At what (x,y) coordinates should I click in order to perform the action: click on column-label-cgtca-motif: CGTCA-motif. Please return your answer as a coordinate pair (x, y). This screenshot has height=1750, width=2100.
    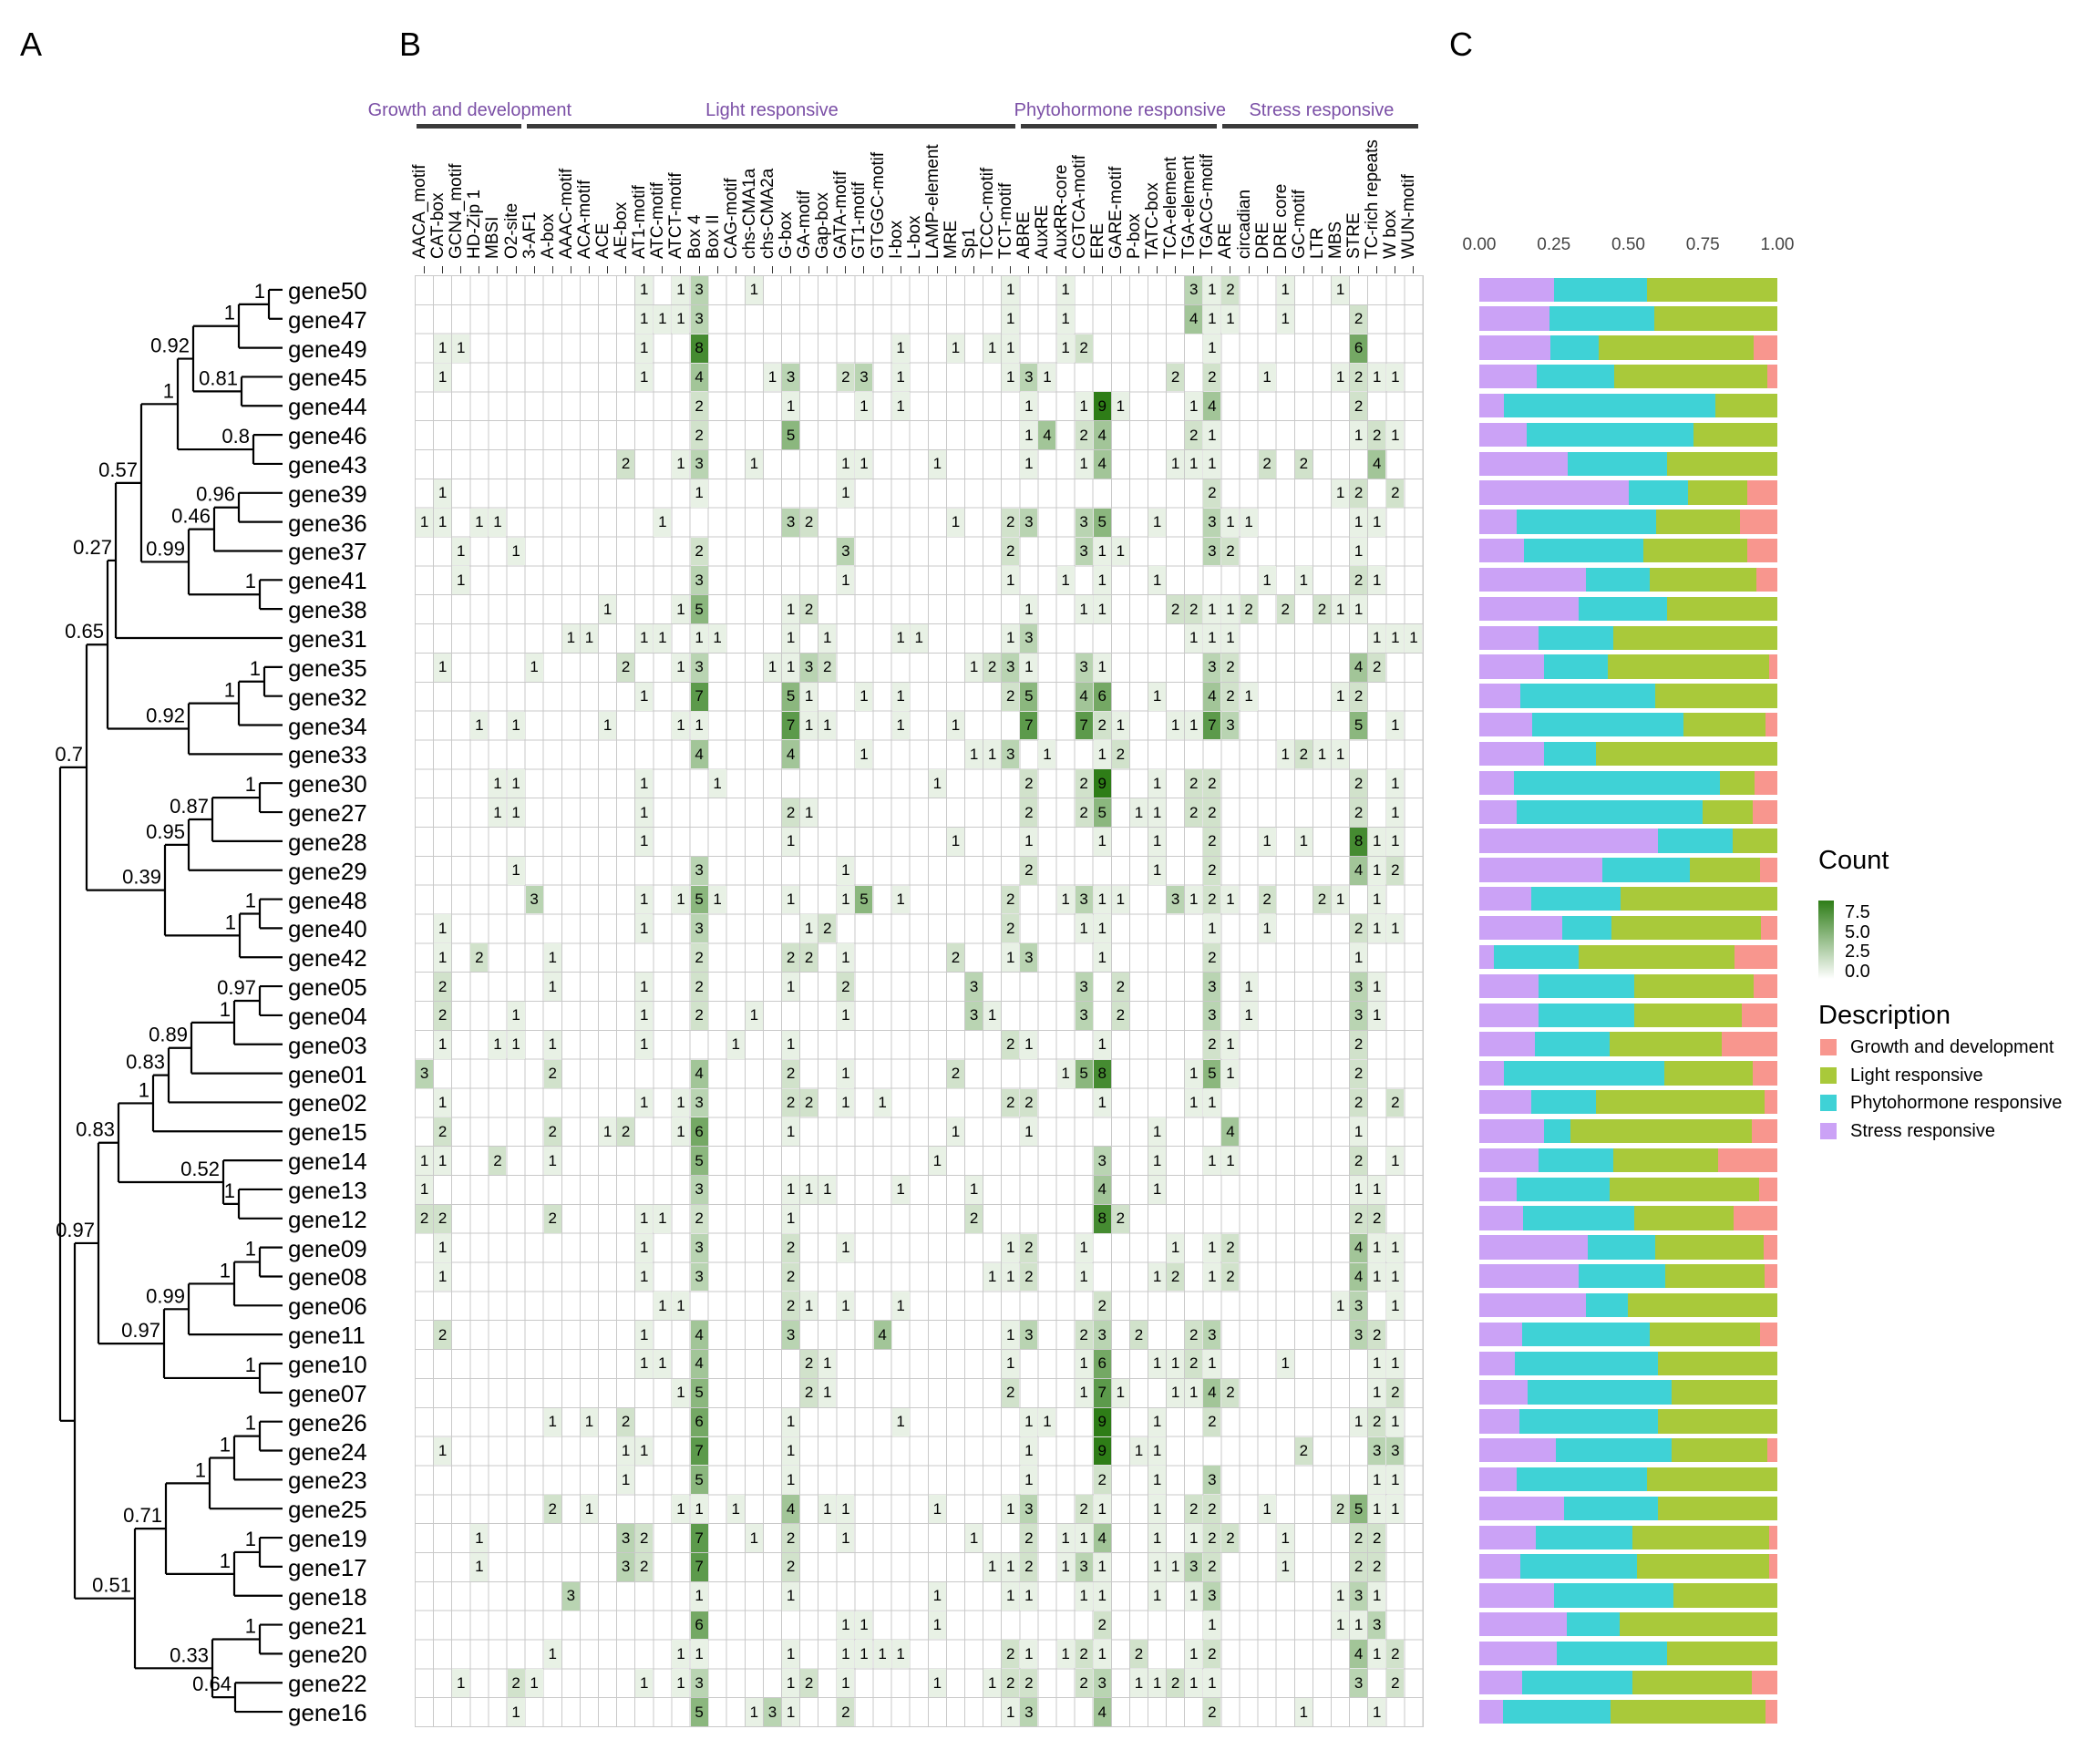
    Looking at the image, I should click on (1079, 207).